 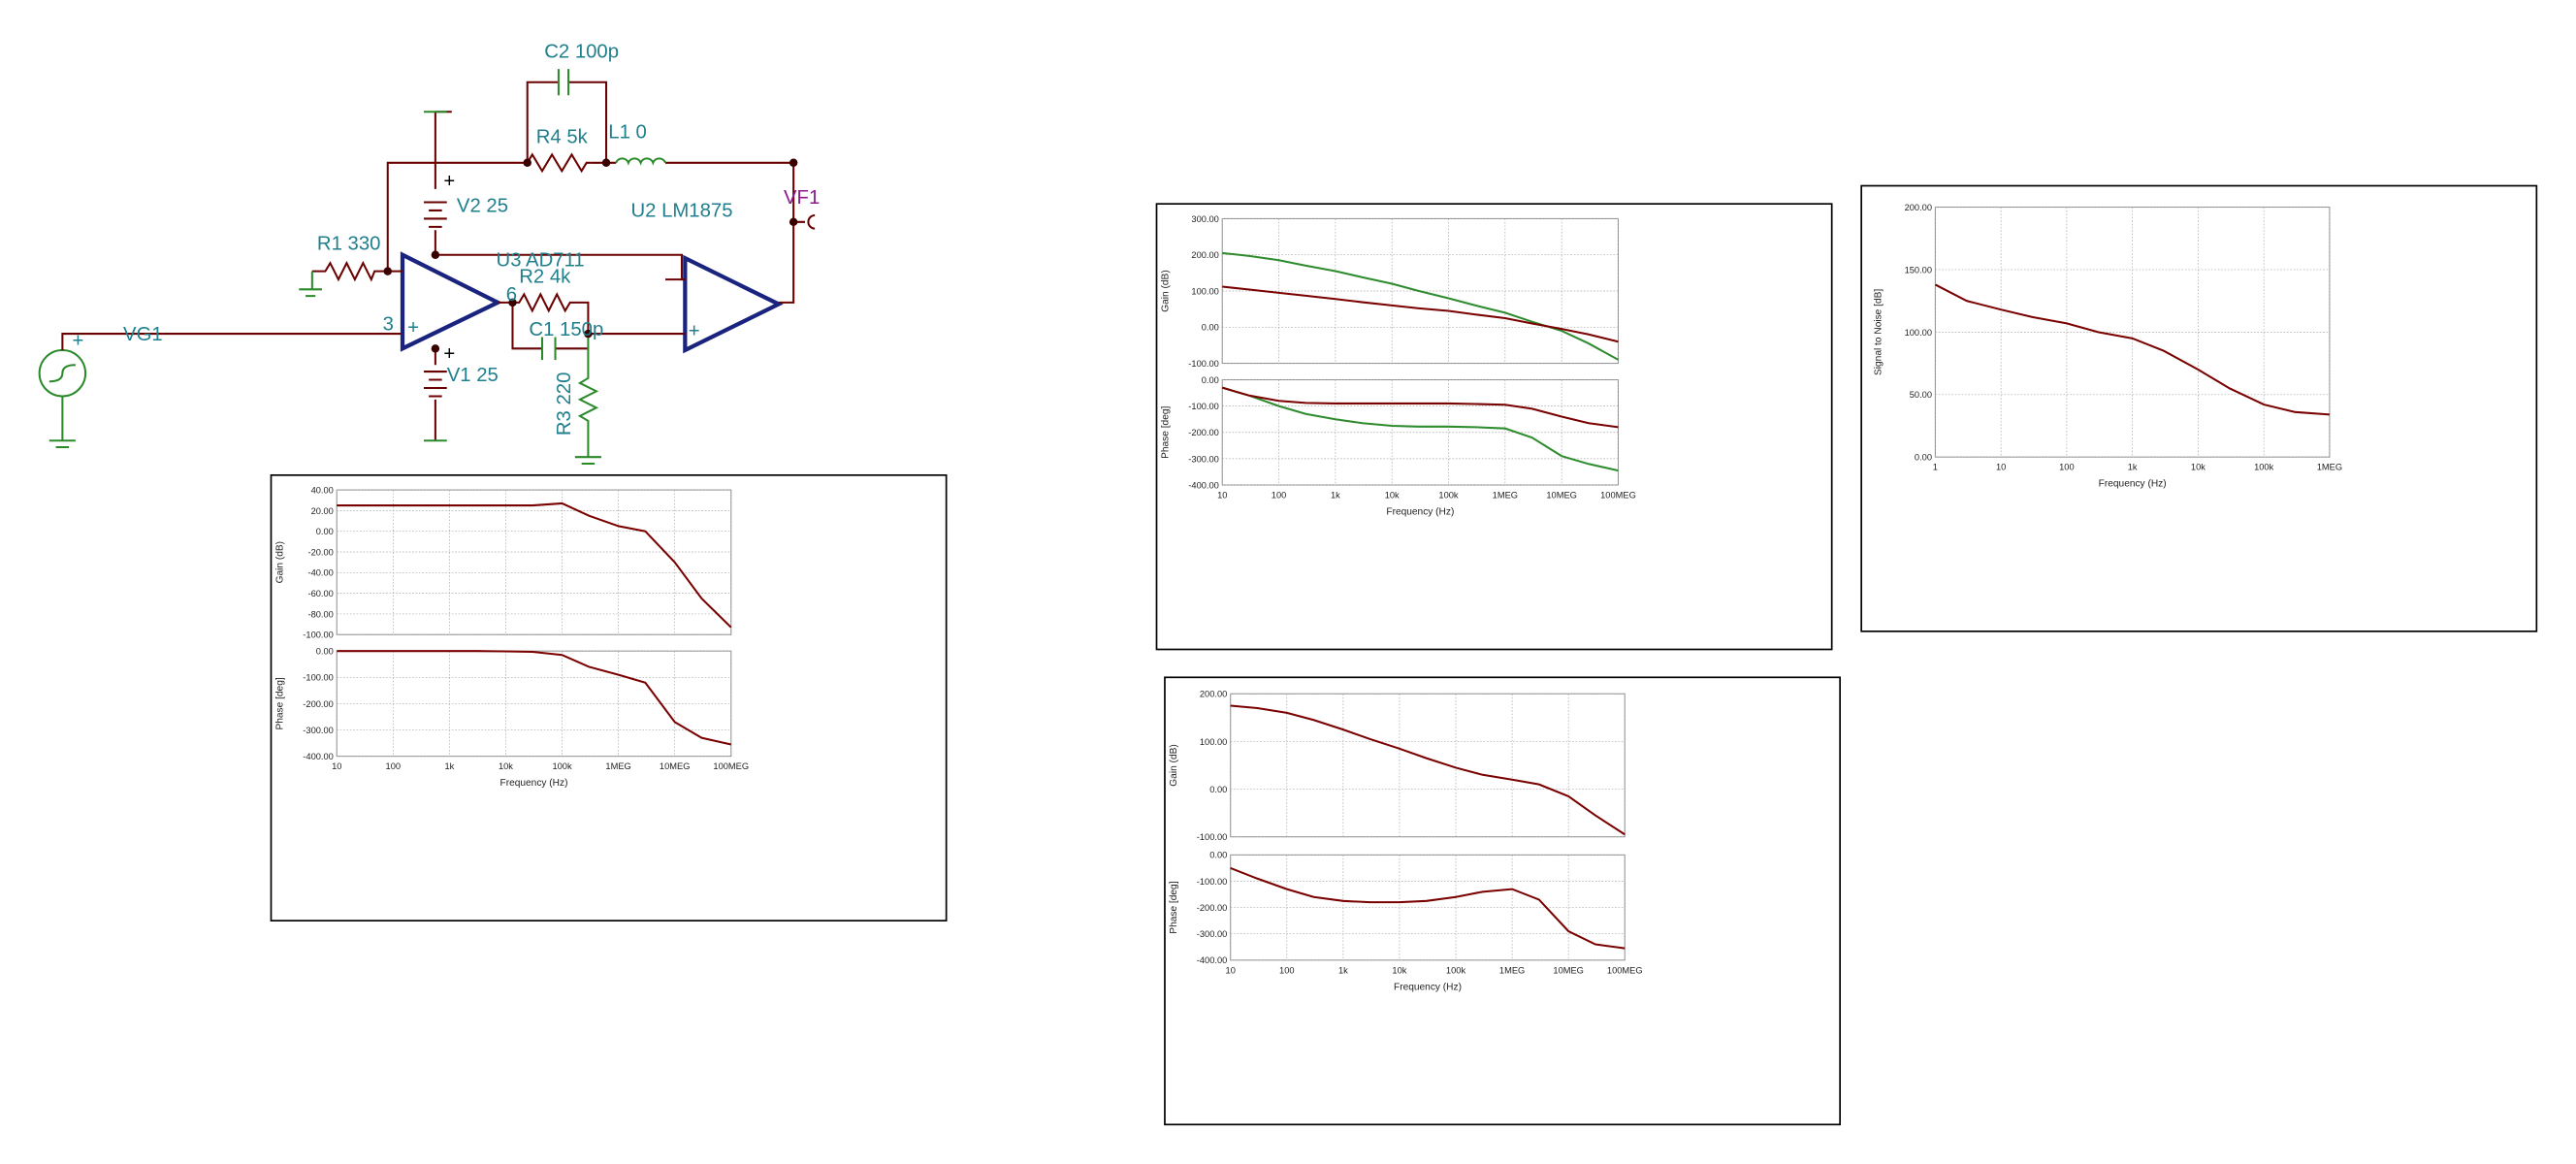 What do you see at coordinates (548, 349) in the screenshot?
I see `capacitor-c1` at bounding box center [548, 349].